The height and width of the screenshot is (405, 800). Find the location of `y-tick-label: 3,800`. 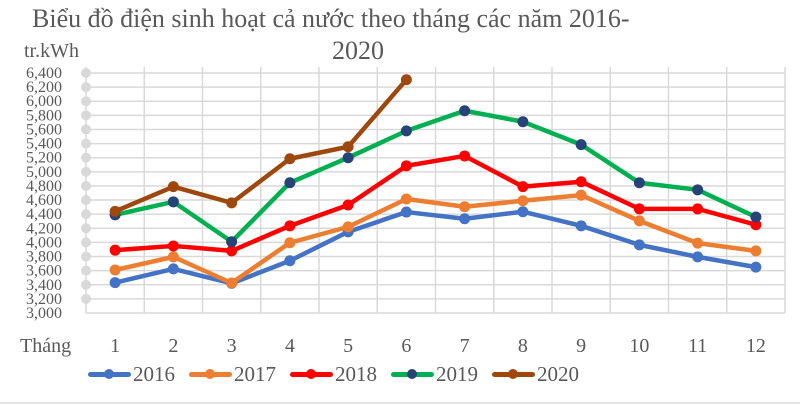

y-tick-label: 3,800 is located at coordinates (44, 257).